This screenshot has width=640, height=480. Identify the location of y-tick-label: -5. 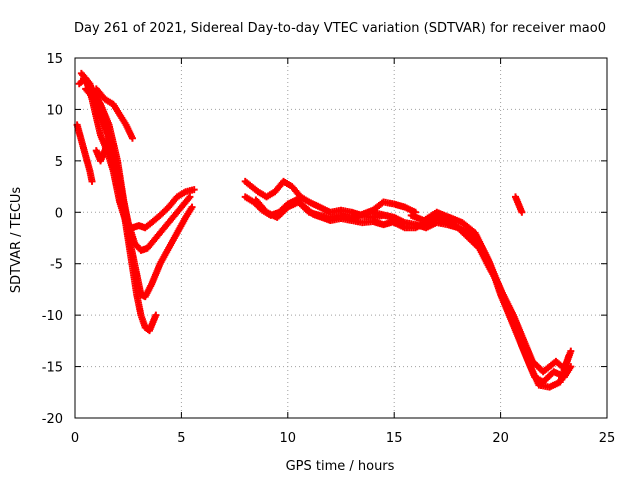
(56, 265).